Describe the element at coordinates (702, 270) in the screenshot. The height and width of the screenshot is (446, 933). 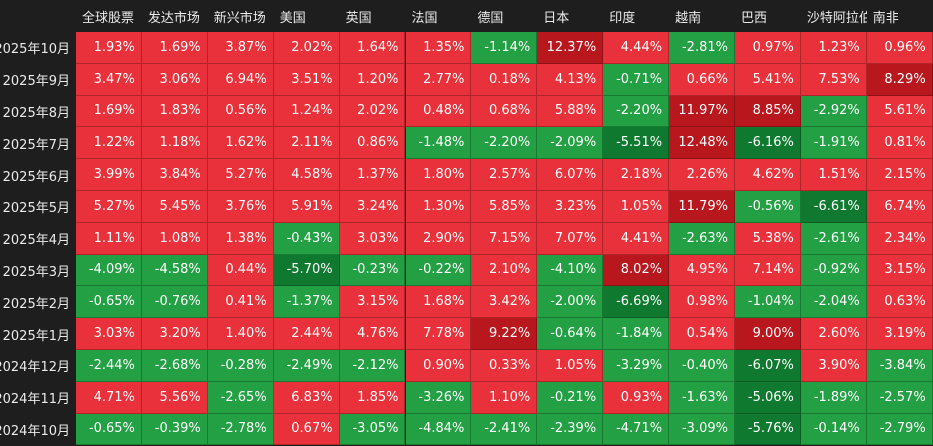
I see `heatmap-cell: 4.95%` at that location.